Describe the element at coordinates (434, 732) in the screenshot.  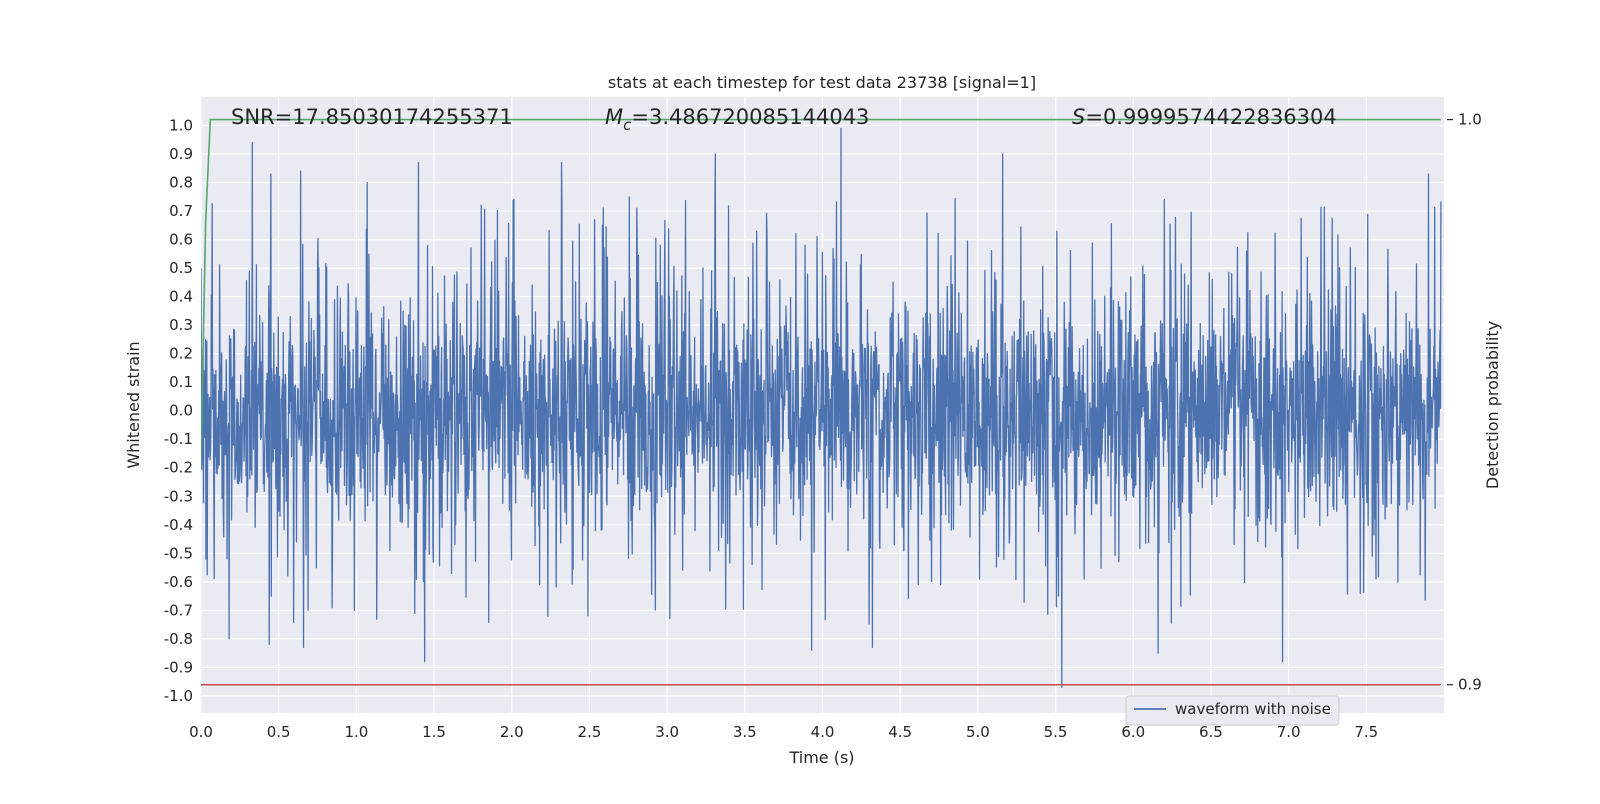
I see `x-tick-label: 1.5` at that location.